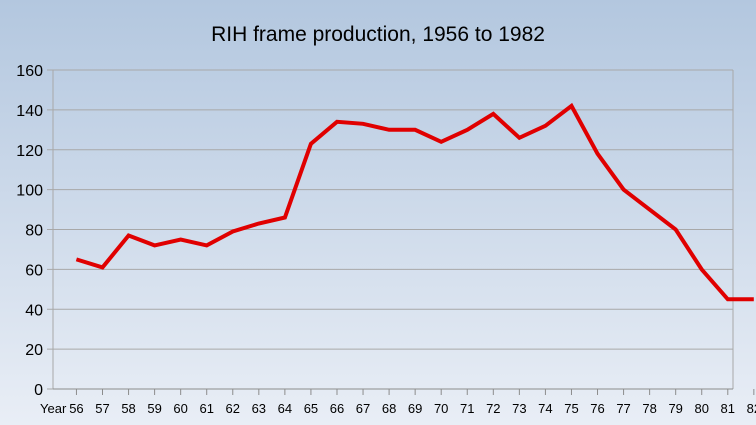 Image resolution: width=756 pixels, height=425 pixels. What do you see at coordinates (128, 408) in the screenshot?
I see `x-tick-label: 58` at bounding box center [128, 408].